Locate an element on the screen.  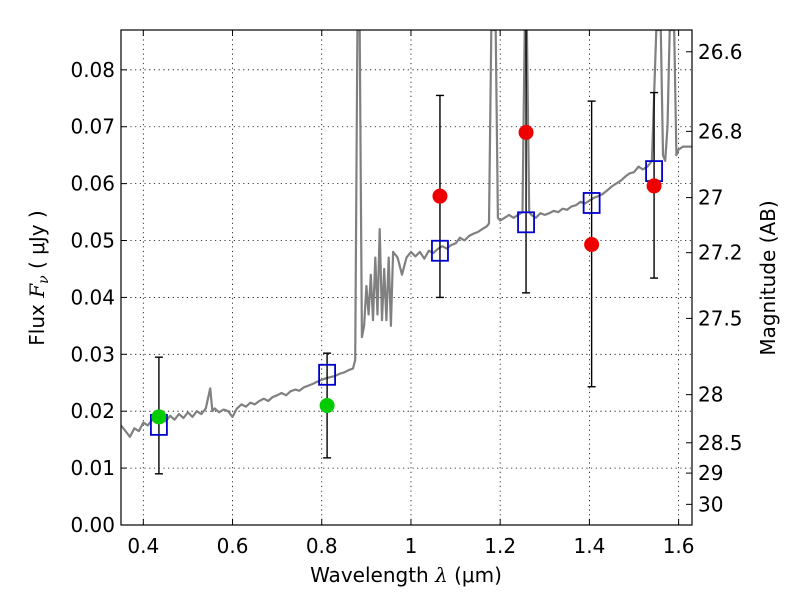
y-tick-label: 0.01 is located at coordinates (92, 468).